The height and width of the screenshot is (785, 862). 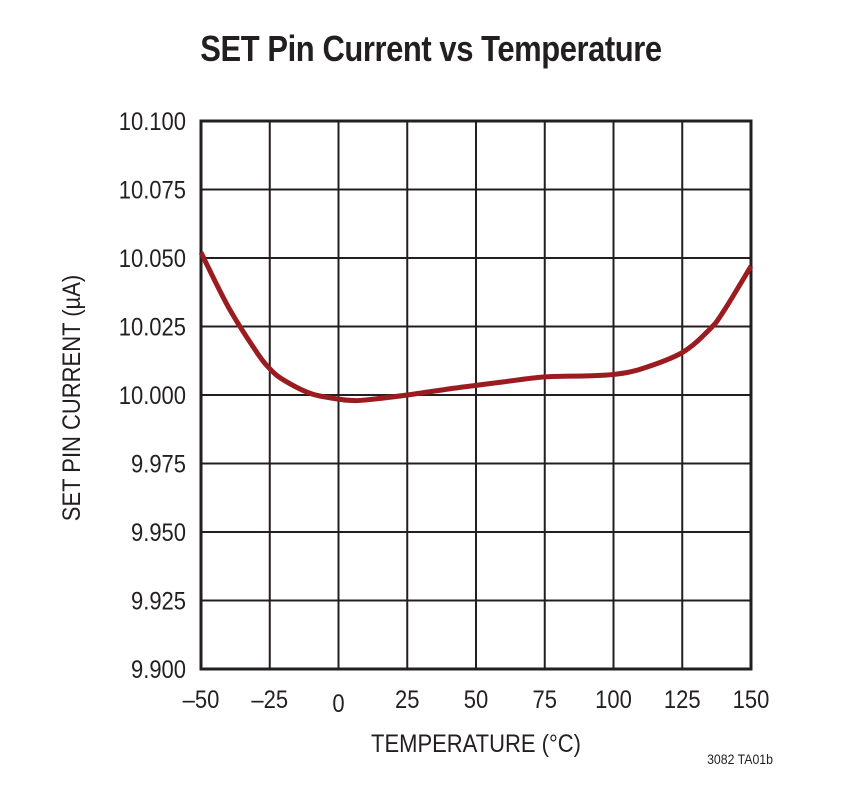 I want to click on y-tick-label: 9.950, so click(x=158, y=533).